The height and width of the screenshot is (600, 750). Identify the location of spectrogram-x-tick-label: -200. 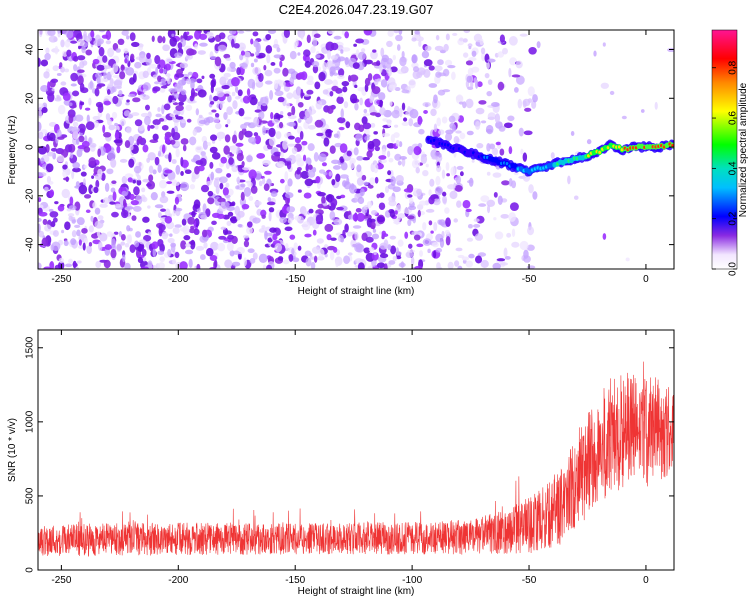
(178, 279).